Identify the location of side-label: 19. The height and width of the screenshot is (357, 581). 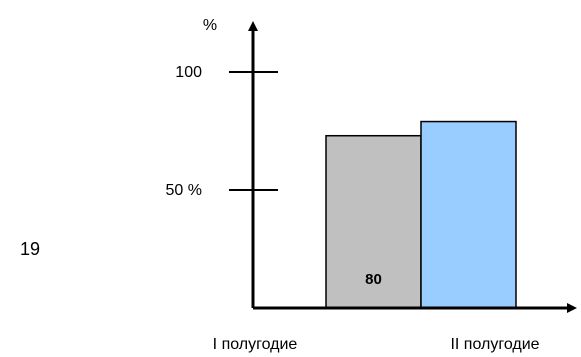
(30, 249).